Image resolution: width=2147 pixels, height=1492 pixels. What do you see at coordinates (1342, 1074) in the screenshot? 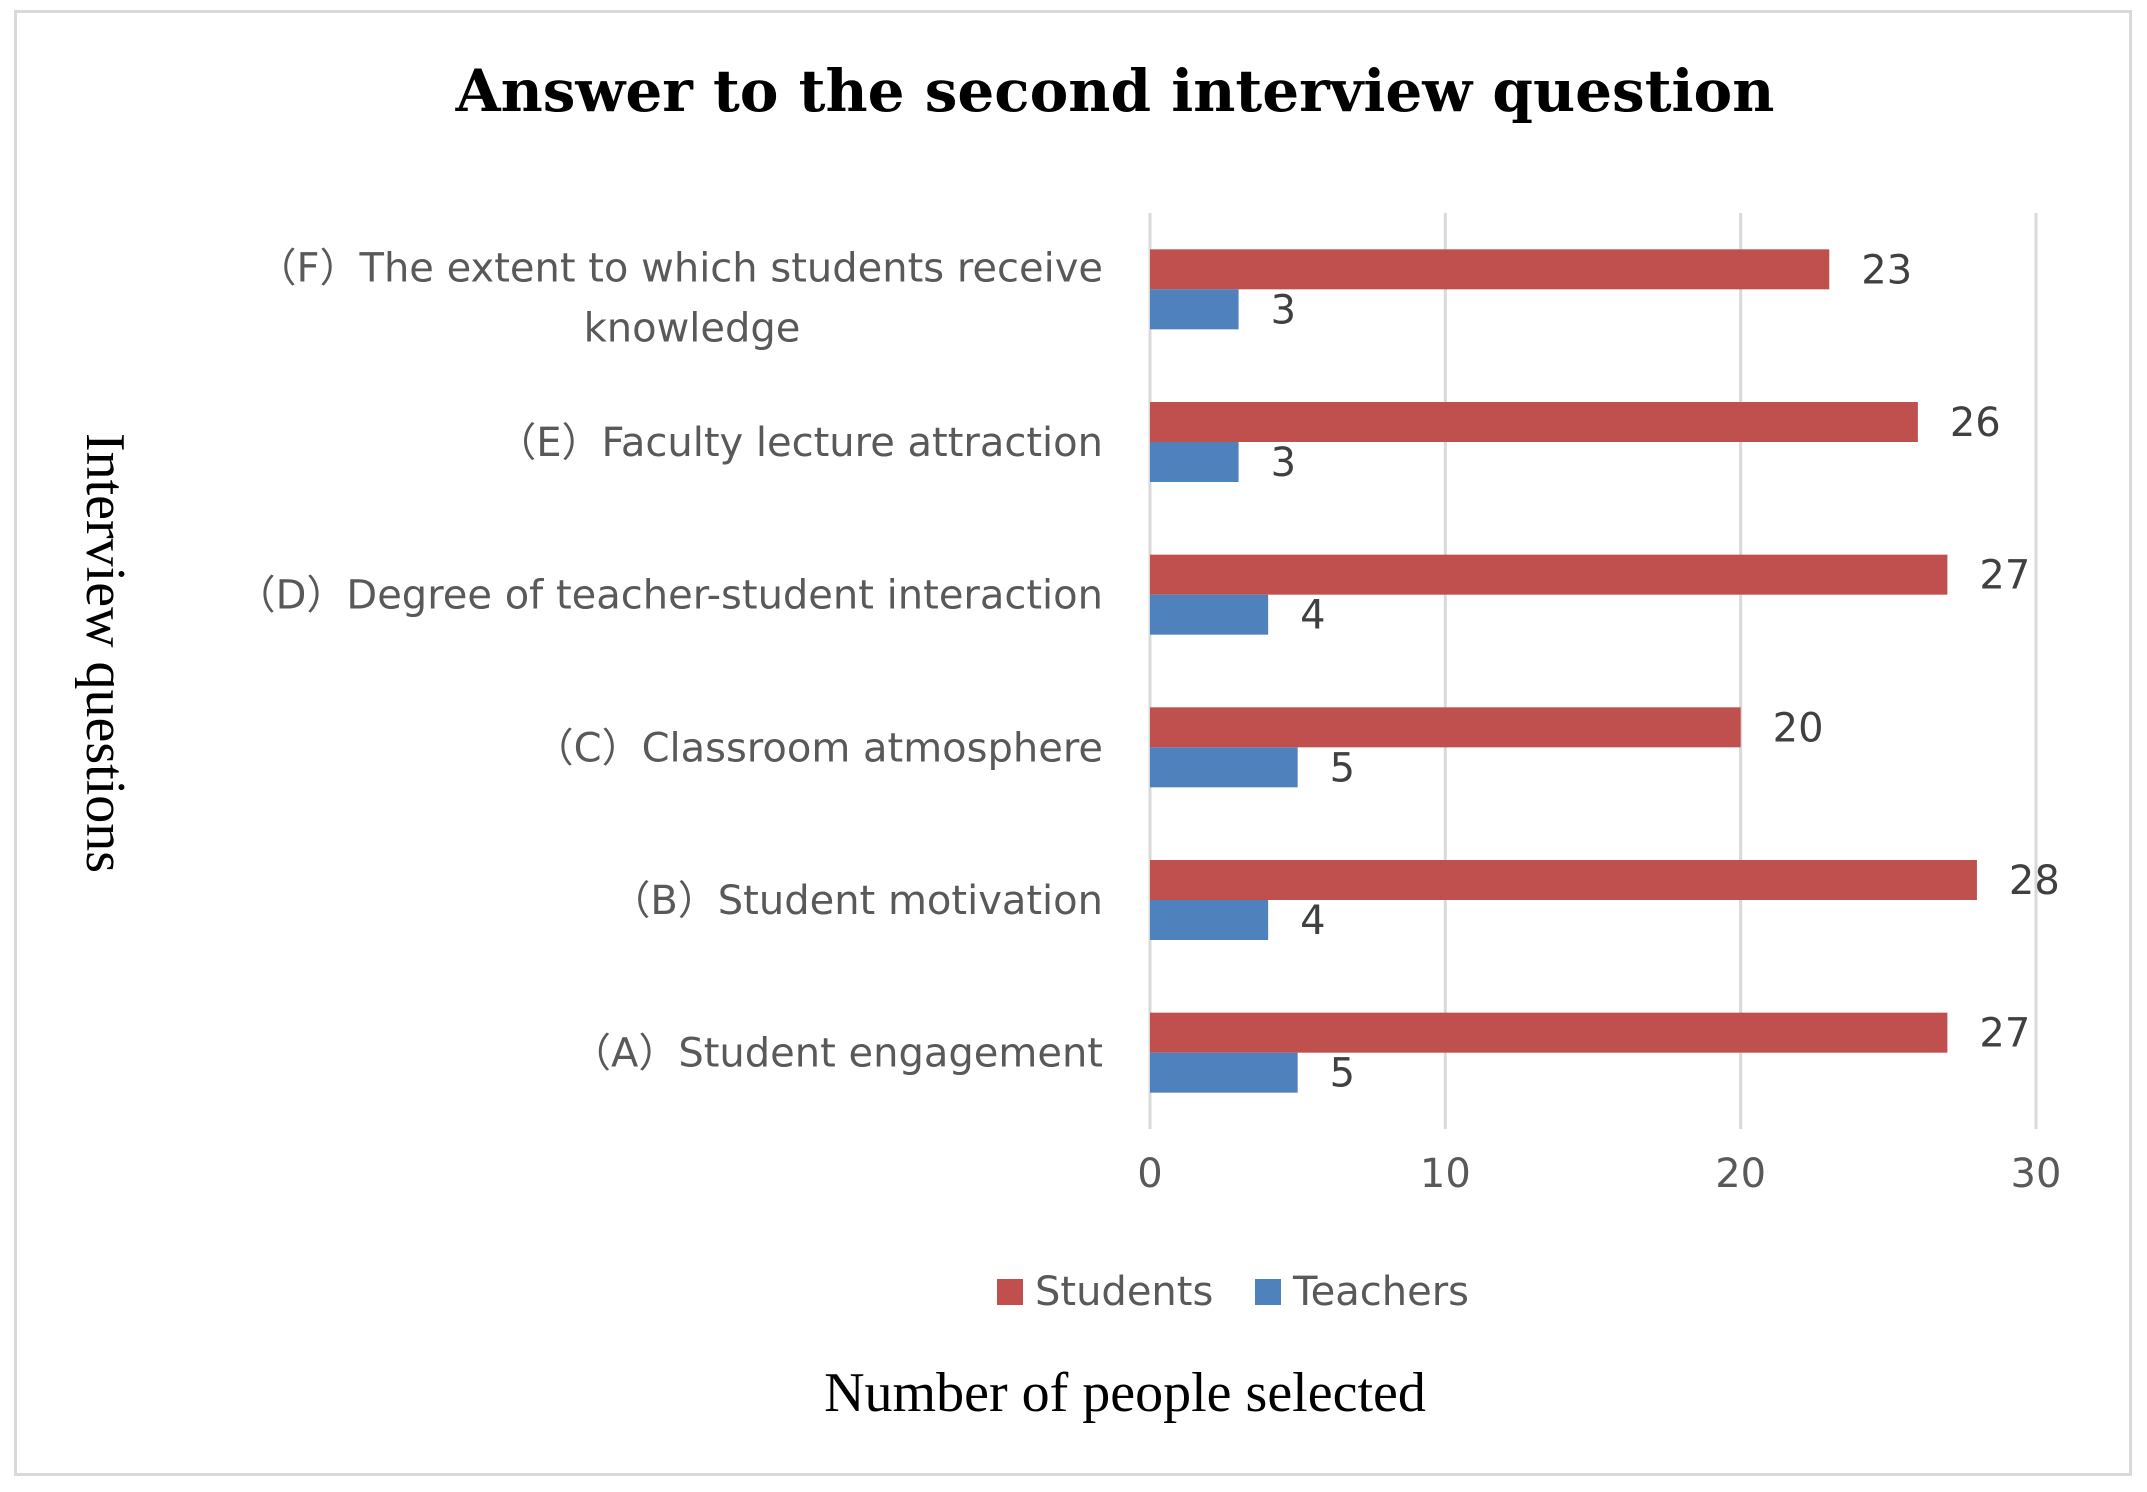
I see `data-label-teachers-0: 5` at bounding box center [1342, 1074].